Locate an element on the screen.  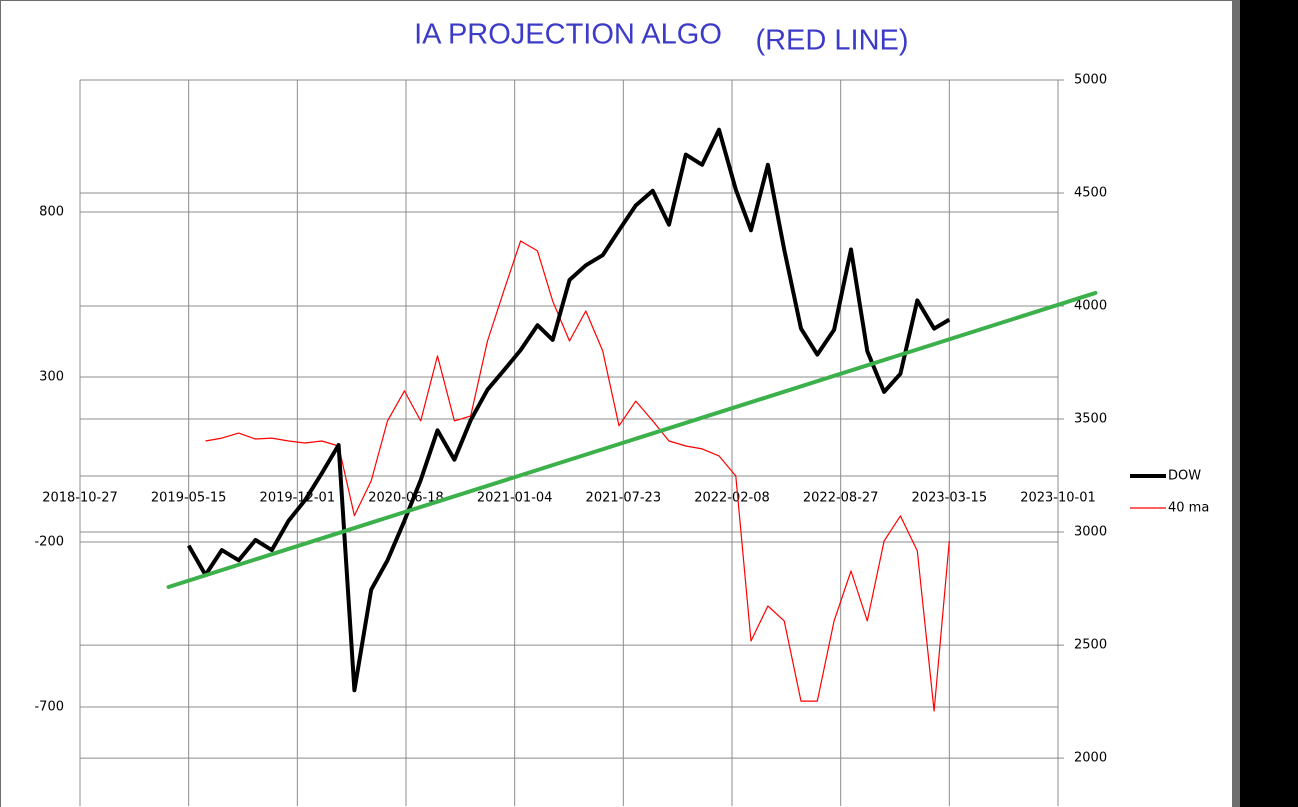
y2-tick-label: 2500 is located at coordinates (1090, 645).